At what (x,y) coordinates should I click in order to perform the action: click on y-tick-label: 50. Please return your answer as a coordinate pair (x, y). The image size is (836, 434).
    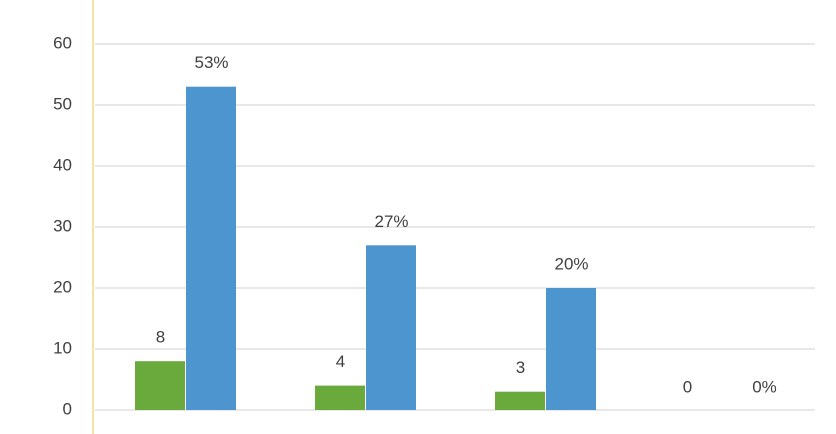
    Looking at the image, I should click on (62, 103).